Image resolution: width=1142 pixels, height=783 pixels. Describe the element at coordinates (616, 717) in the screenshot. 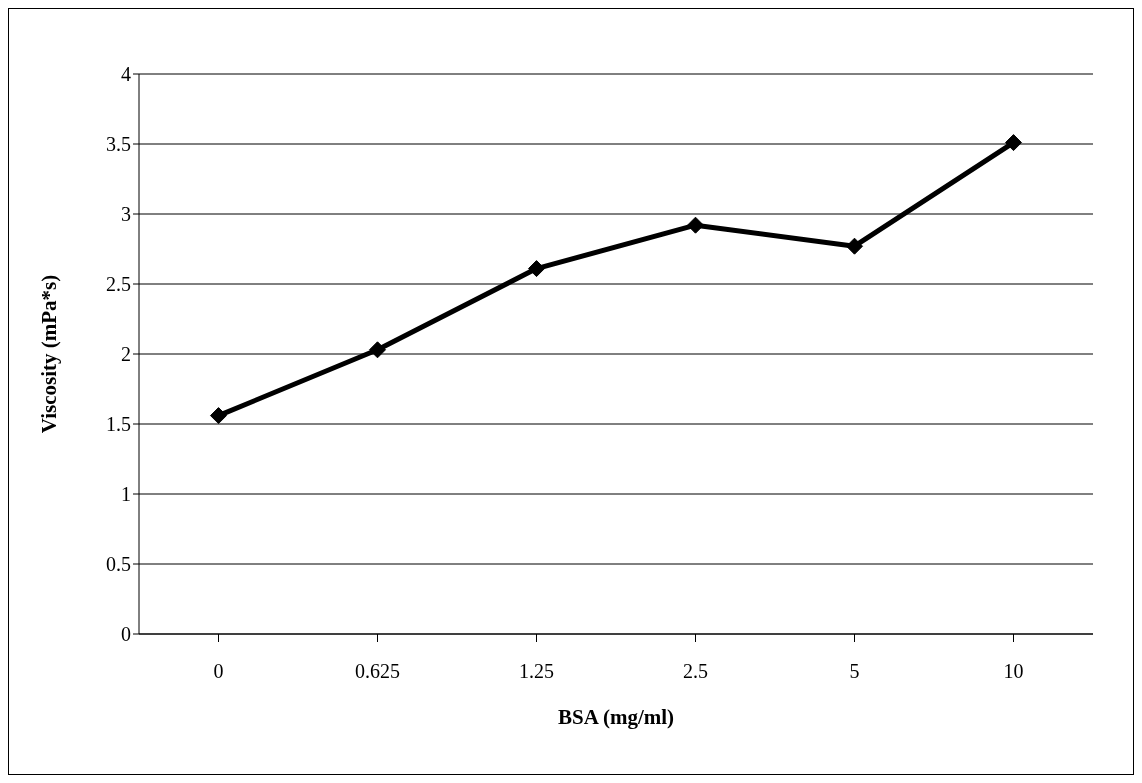

I see `x-axis-title: BSA (mg/ml)` at that location.